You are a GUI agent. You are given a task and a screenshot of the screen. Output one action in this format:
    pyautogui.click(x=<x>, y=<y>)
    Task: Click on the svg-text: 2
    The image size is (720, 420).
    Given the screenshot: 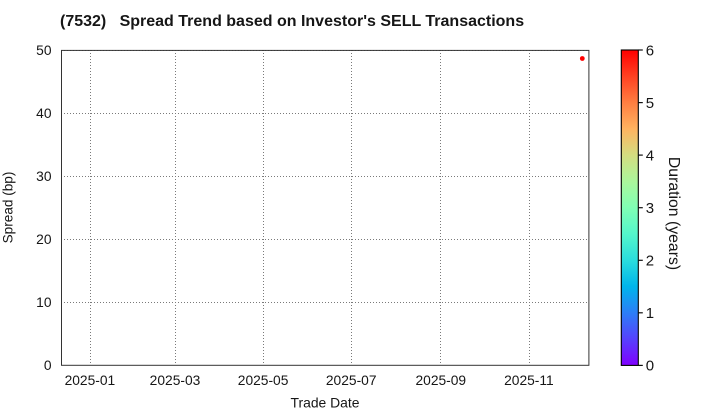 What is the action you would take?
    pyautogui.click(x=650, y=261)
    